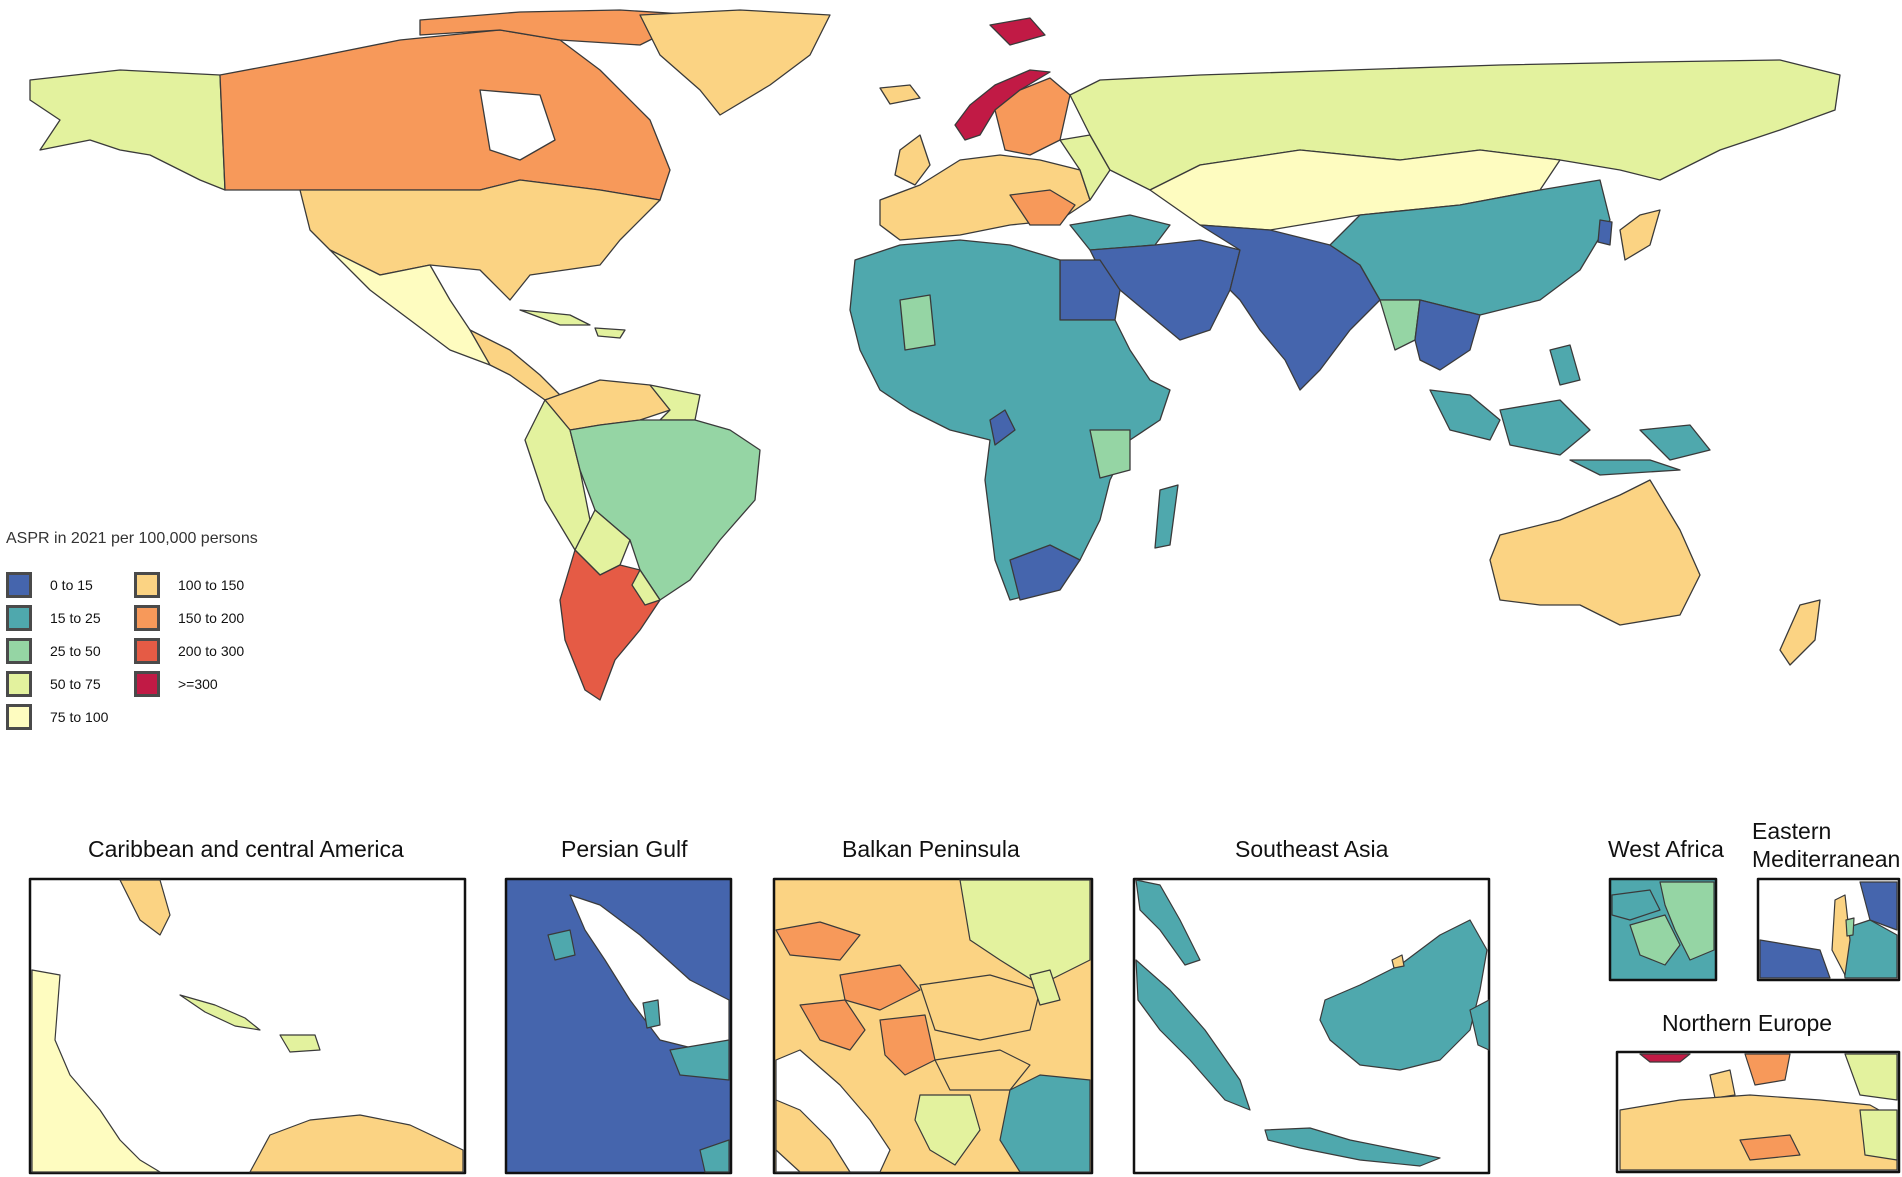 The width and height of the screenshot is (1902, 1177). I want to click on inset-title-southeast-asia: Southeast Asia, so click(1312, 849).